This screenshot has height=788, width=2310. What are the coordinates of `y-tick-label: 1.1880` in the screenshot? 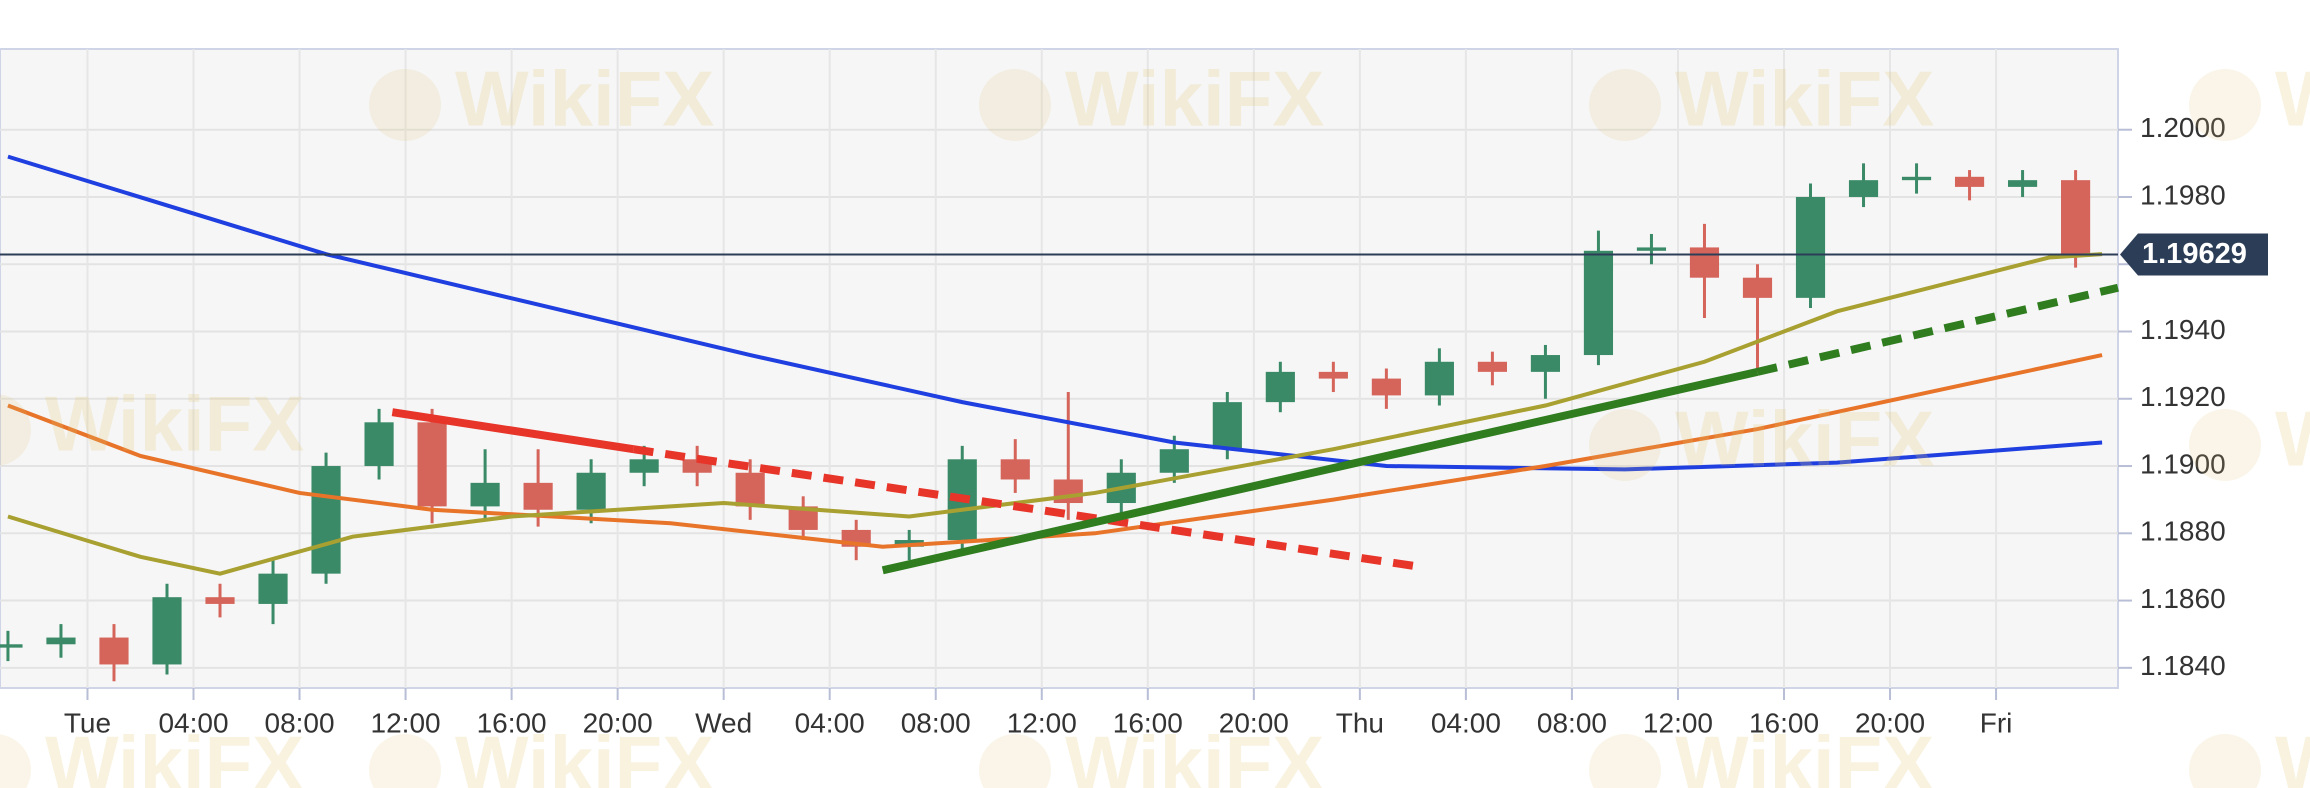 It's located at (2183, 531).